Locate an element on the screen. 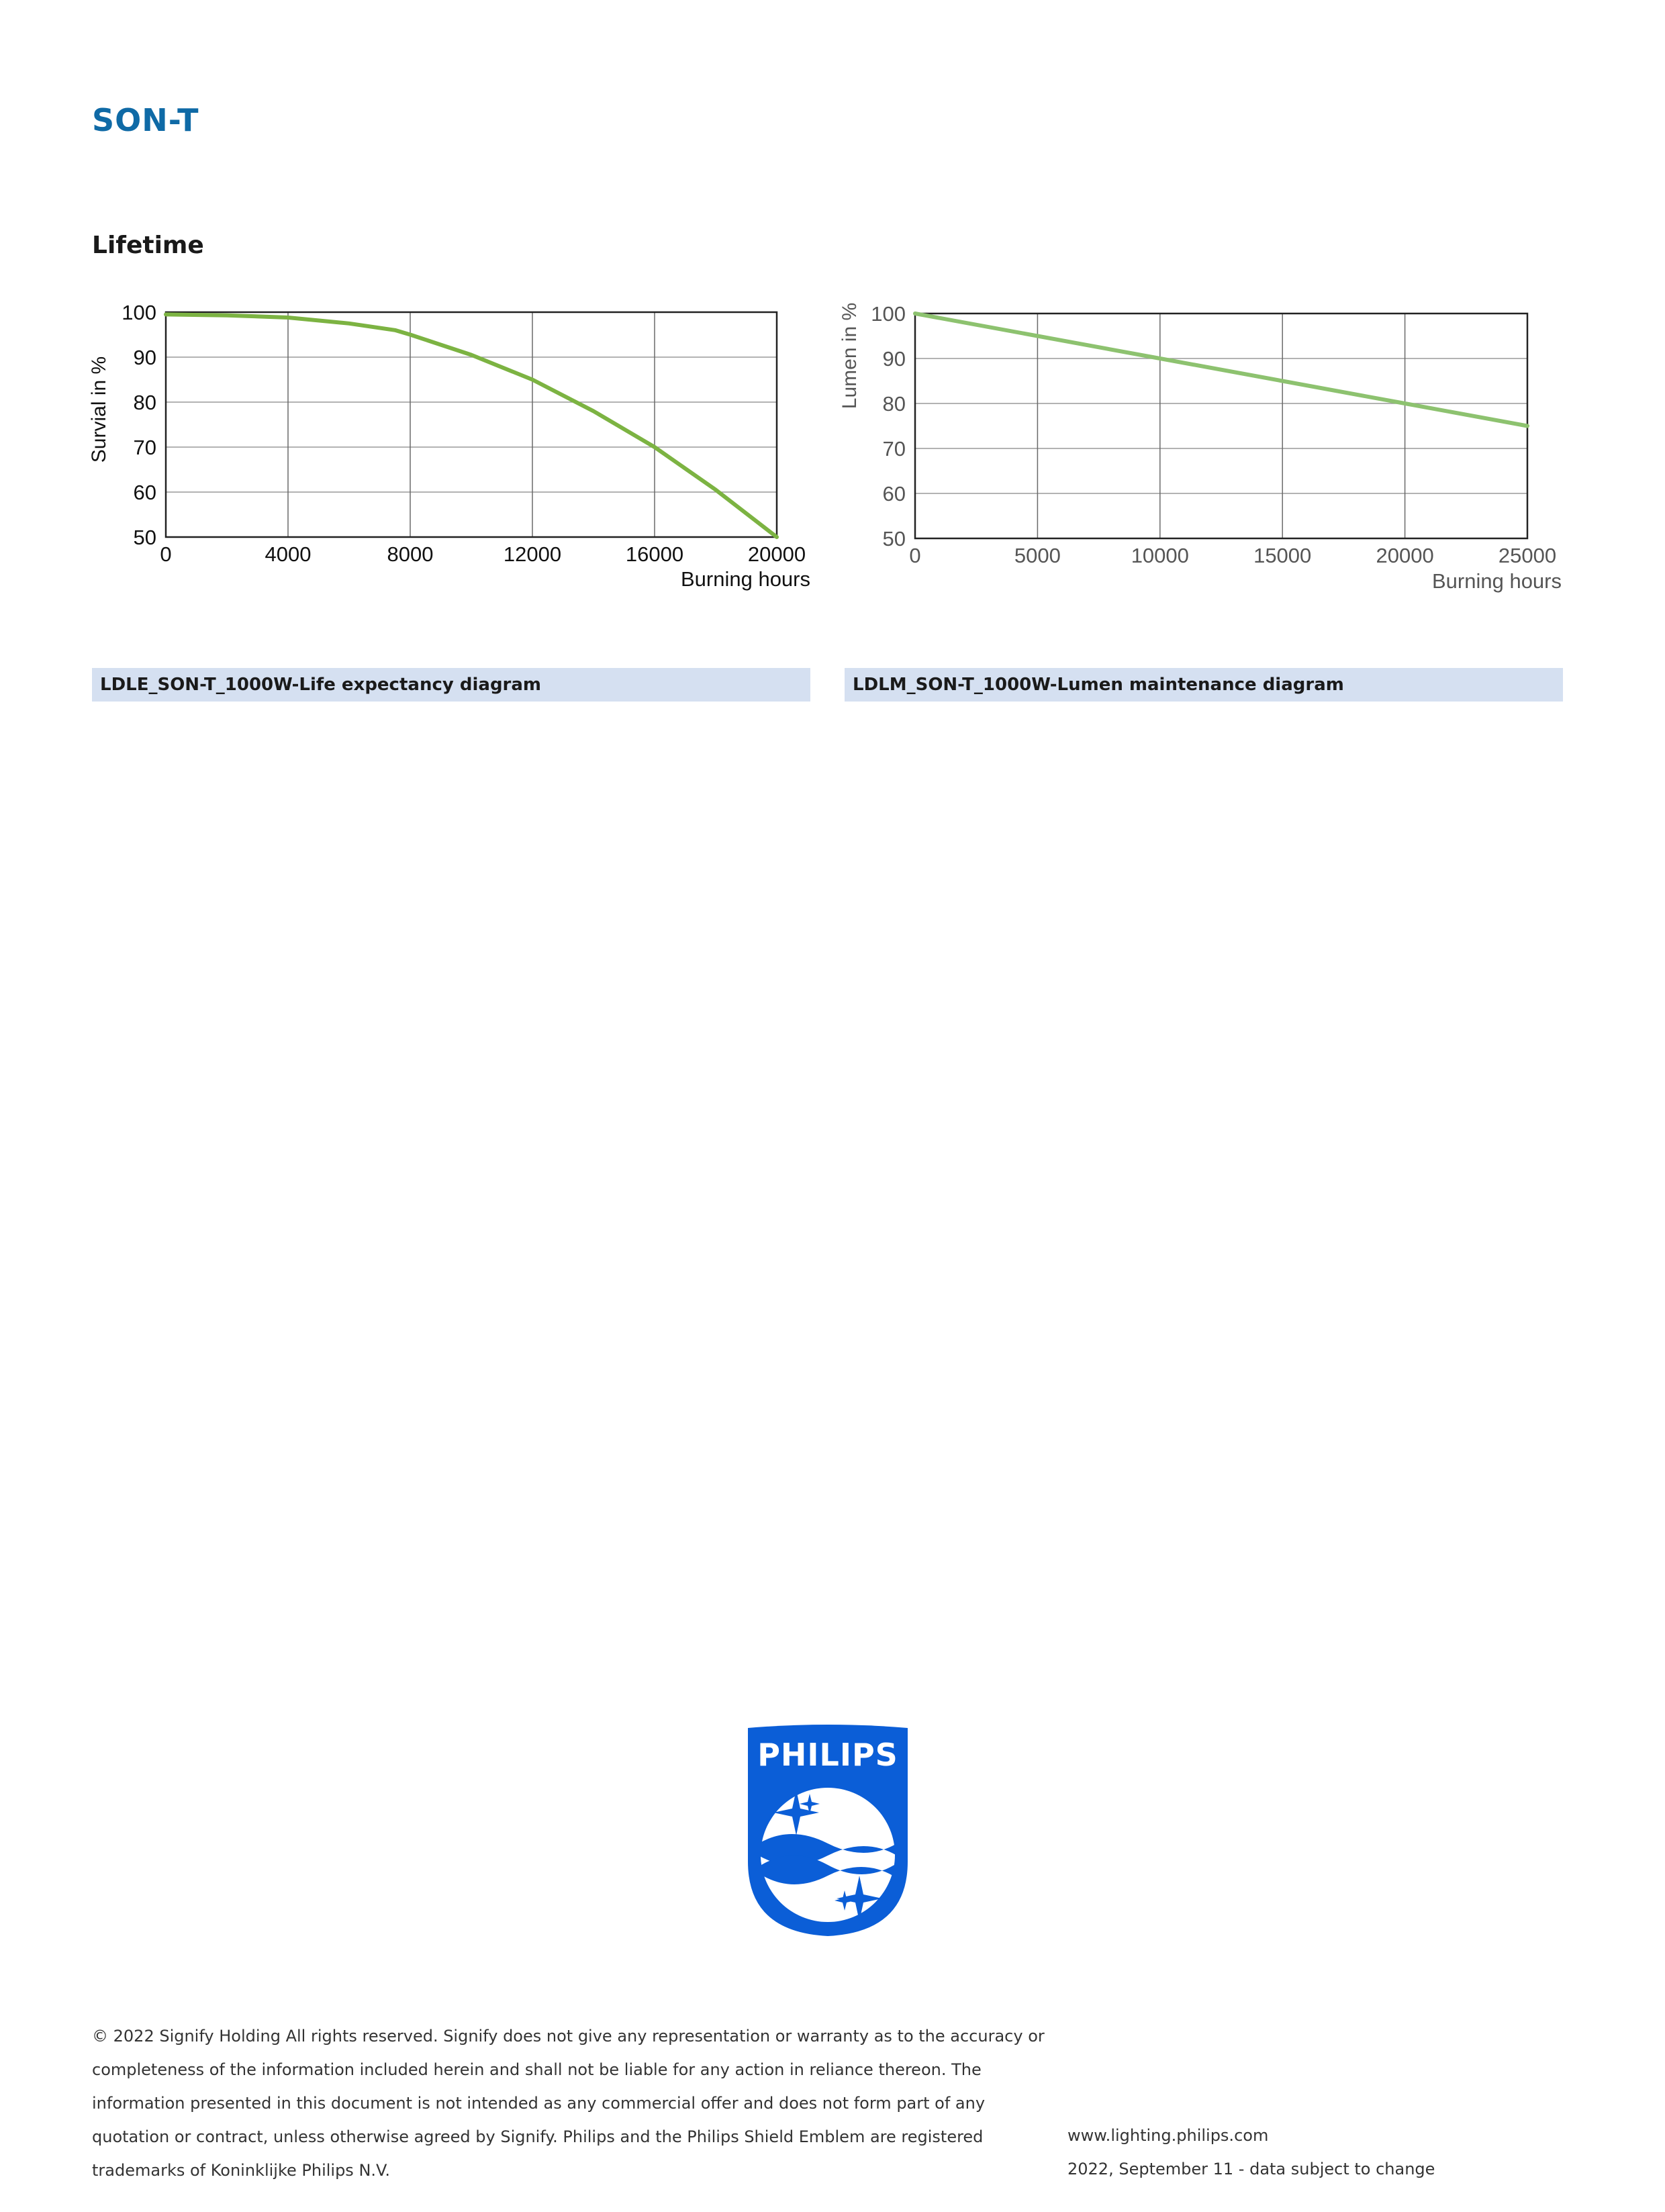 The image size is (1665, 2212). life-chart-caption: LDLE_SON-T_1000W-Life expectancy diagram is located at coordinates (451, 685).